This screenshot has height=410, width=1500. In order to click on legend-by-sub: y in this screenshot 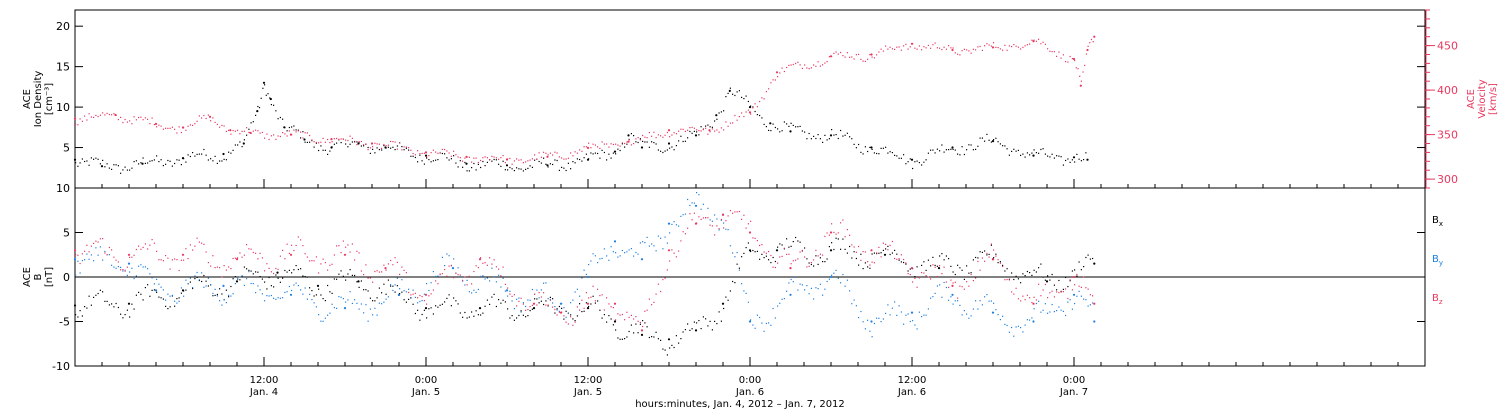, I will do `click(1441, 263)`.